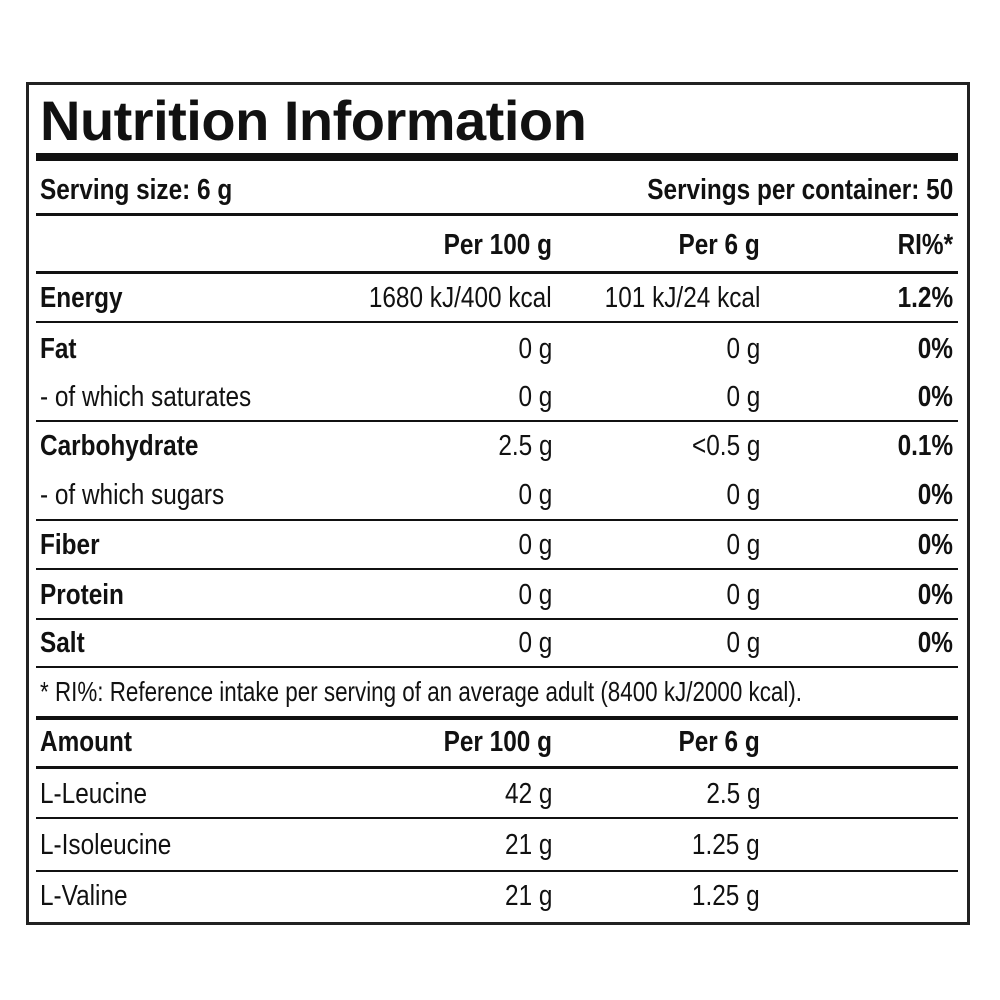  I want to click on amino-acid-per-100g: 42 g, so click(528, 794).